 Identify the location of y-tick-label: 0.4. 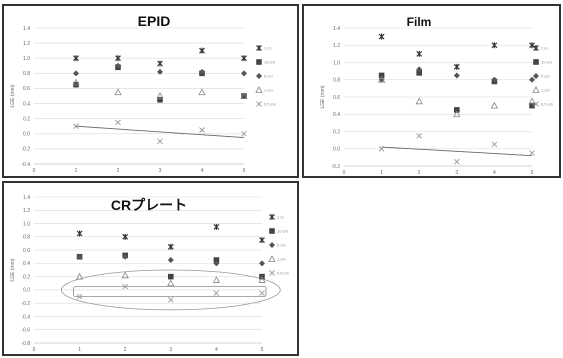
(336, 115).